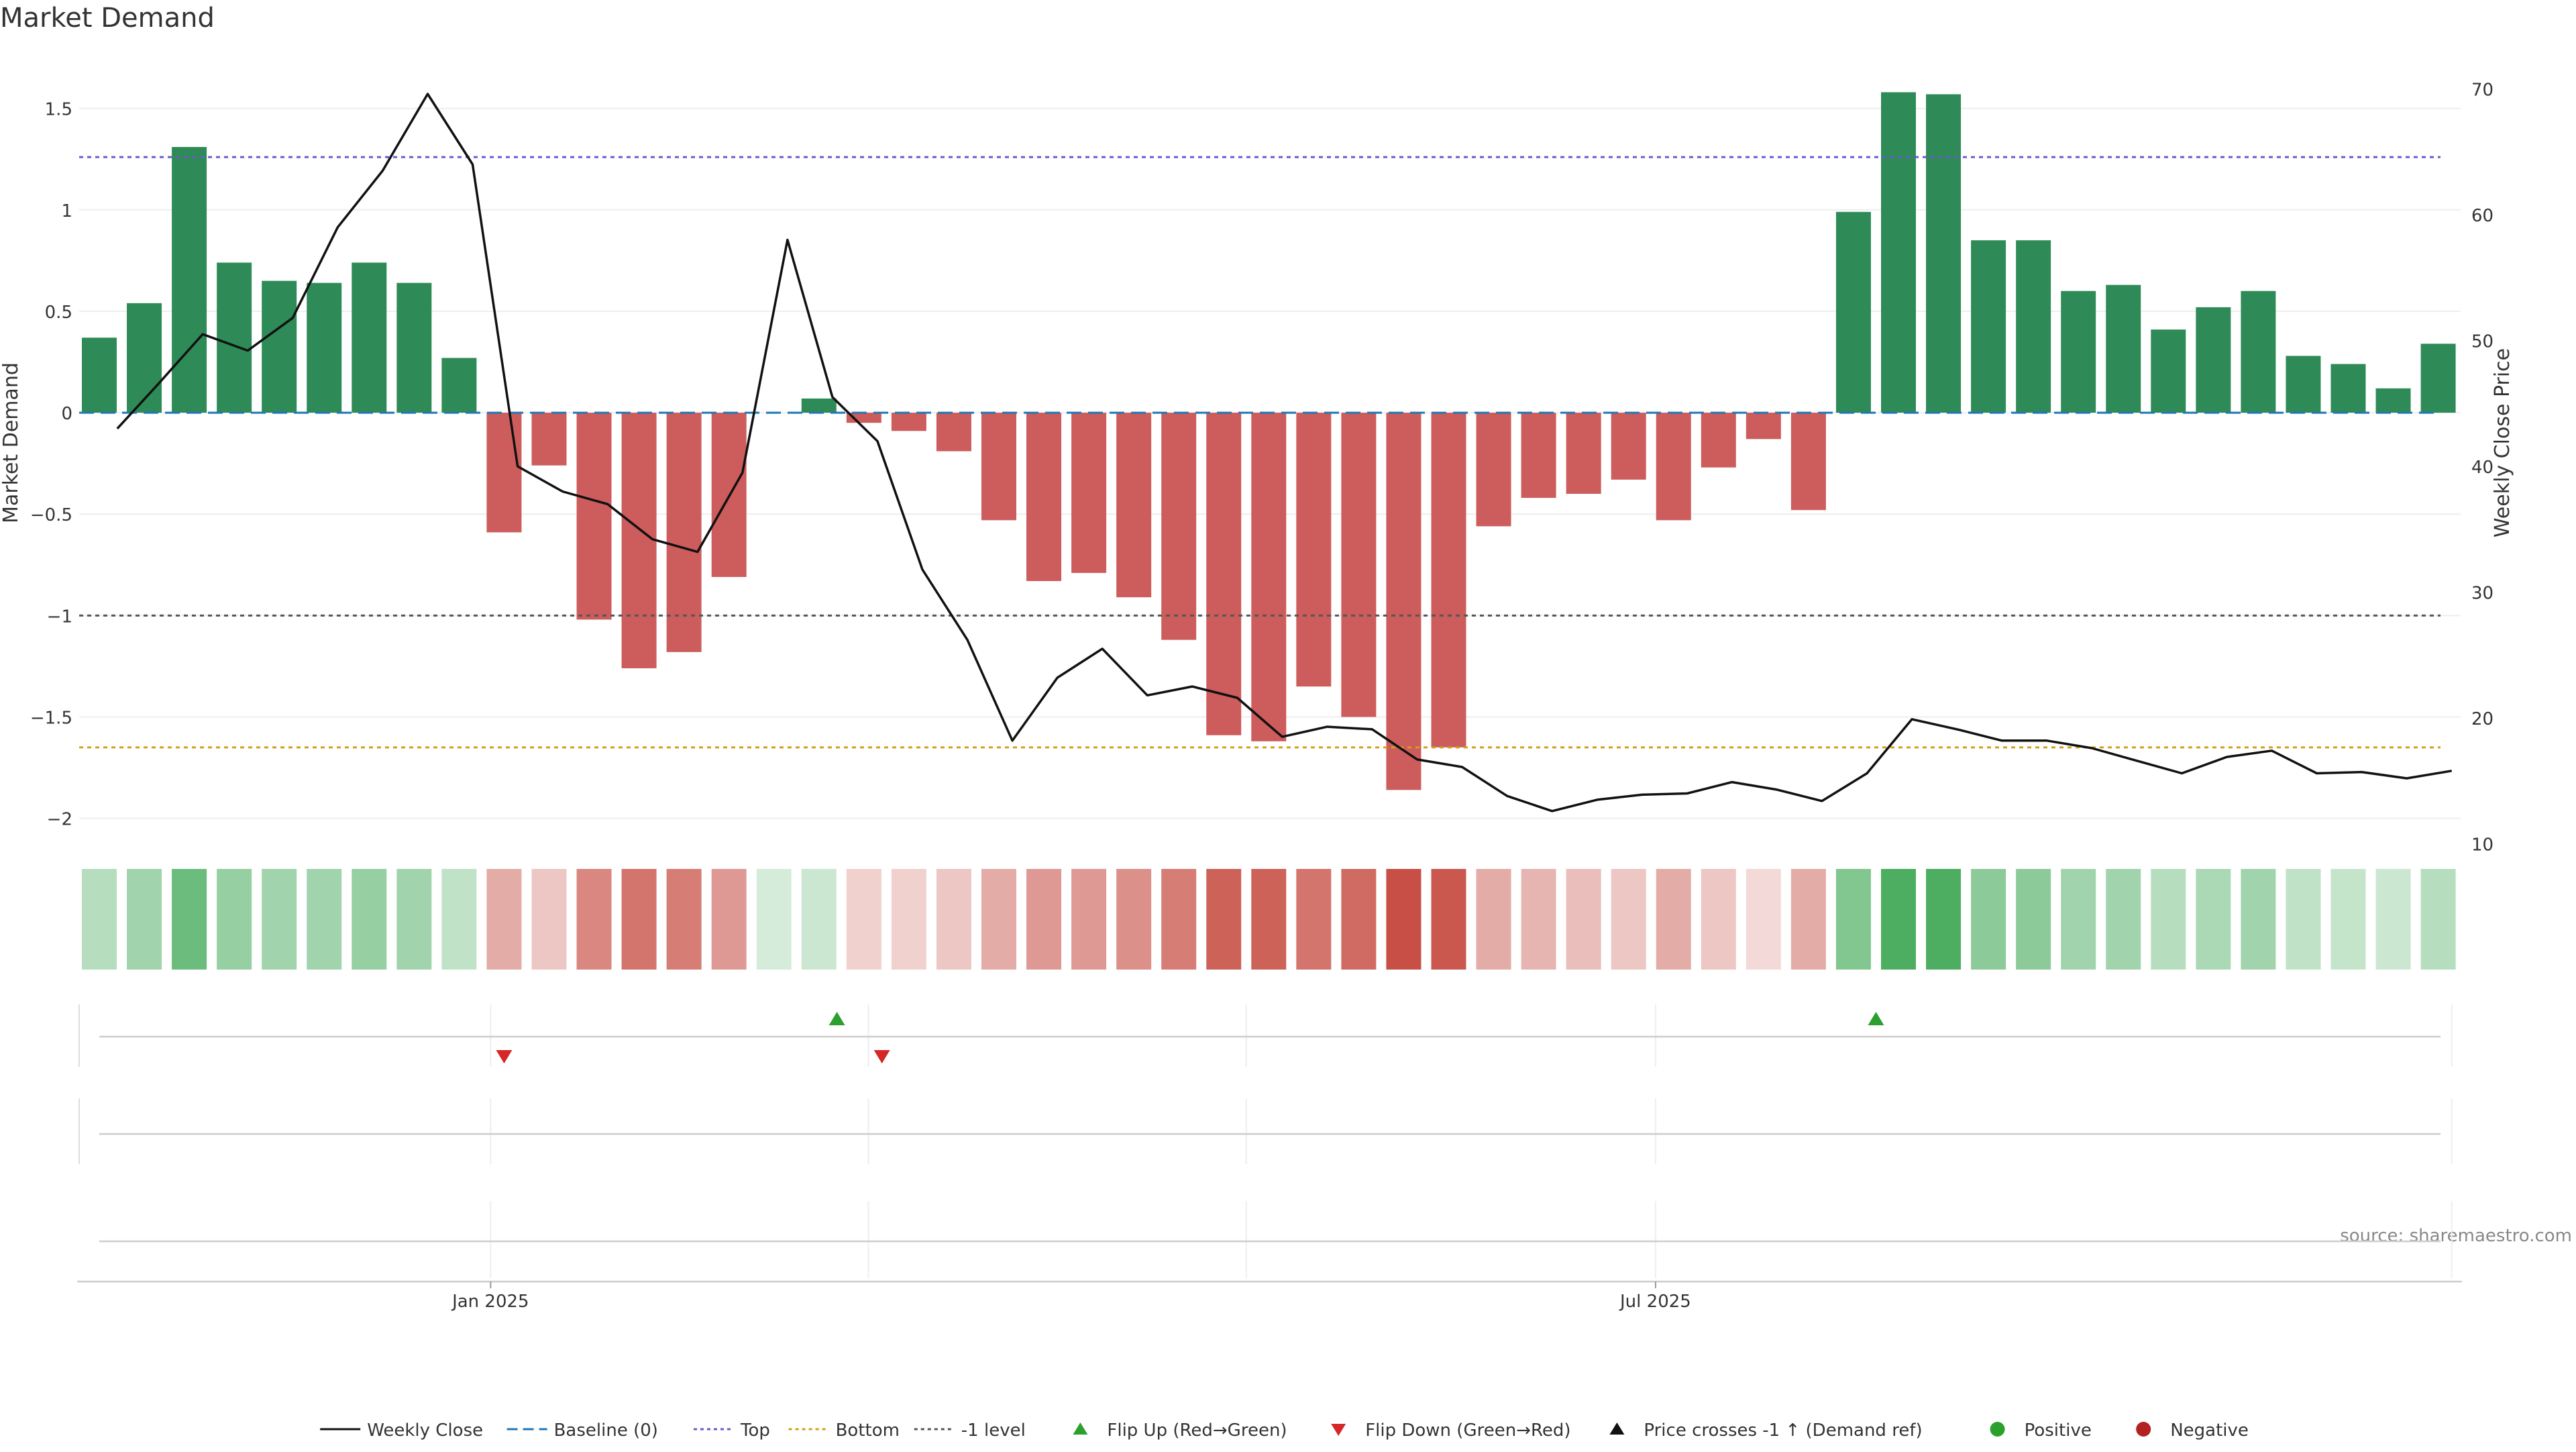 The height and width of the screenshot is (1452, 2576). I want to click on legend-item-label: Negative, so click(2209, 1431).